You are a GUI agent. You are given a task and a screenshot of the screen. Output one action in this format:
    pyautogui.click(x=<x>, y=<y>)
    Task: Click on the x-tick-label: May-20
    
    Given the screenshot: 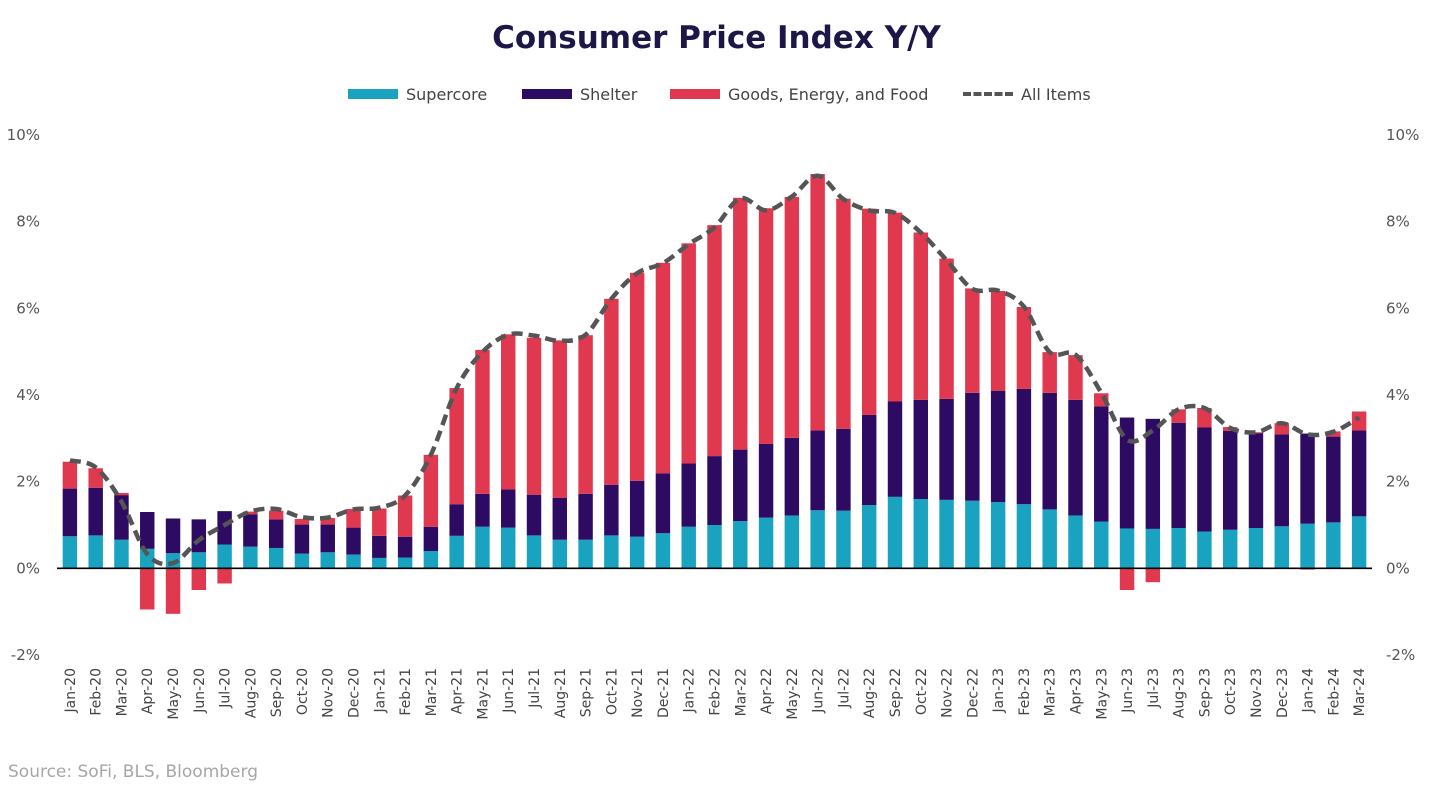 What is the action you would take?
    pyautogui.click(x=174, y=694)
    